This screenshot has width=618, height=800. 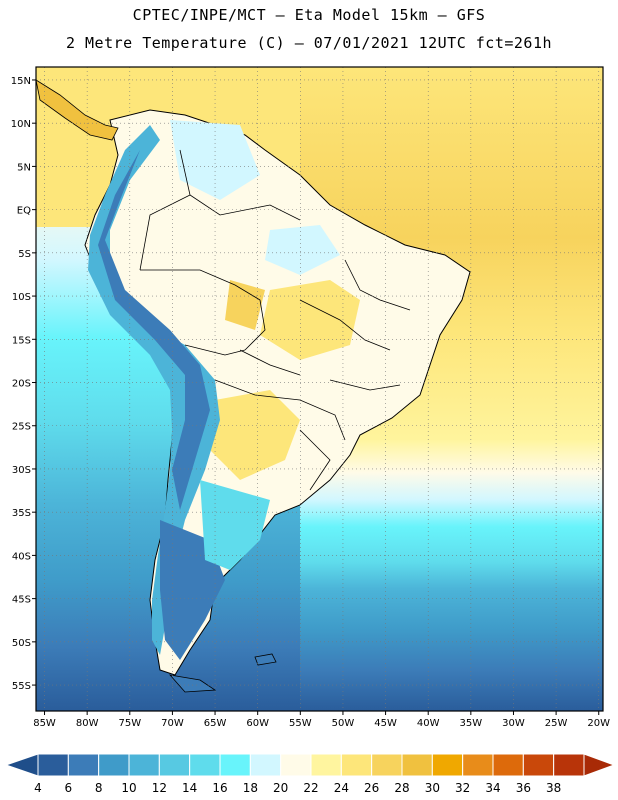 What do you see at coordinates (21, 643) in the screenshot?
I see `lat-label: 50S` at bounding box center [21, 643].